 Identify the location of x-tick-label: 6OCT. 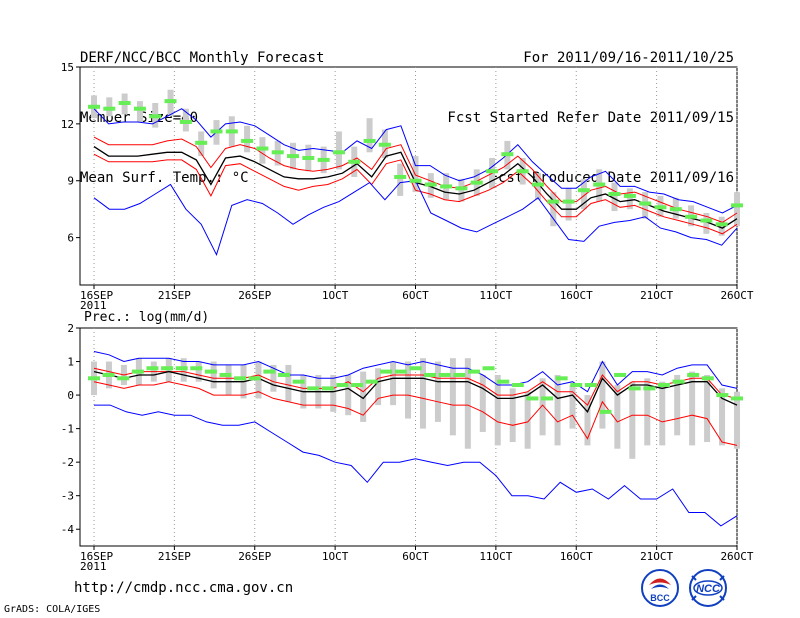
(415, 295).